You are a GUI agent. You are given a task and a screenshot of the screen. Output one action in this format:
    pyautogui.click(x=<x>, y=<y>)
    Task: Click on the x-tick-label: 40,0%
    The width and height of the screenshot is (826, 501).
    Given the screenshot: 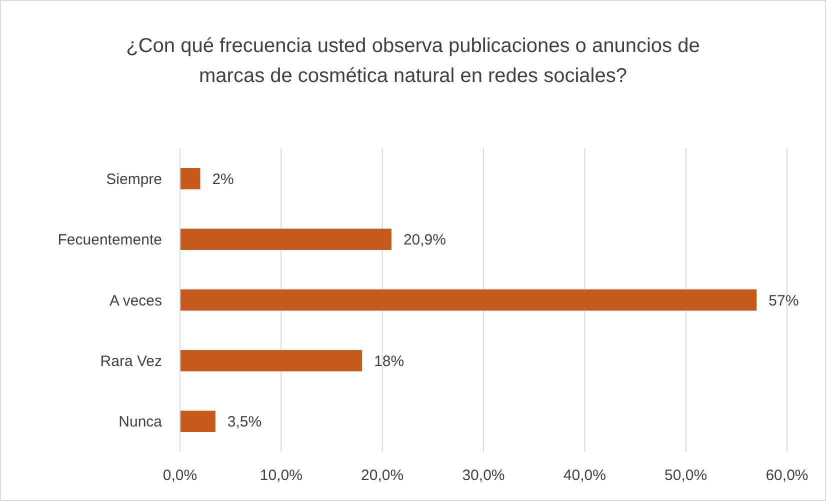 What is the action you would take?
    pyautogui.click(x=584, y=475)
    